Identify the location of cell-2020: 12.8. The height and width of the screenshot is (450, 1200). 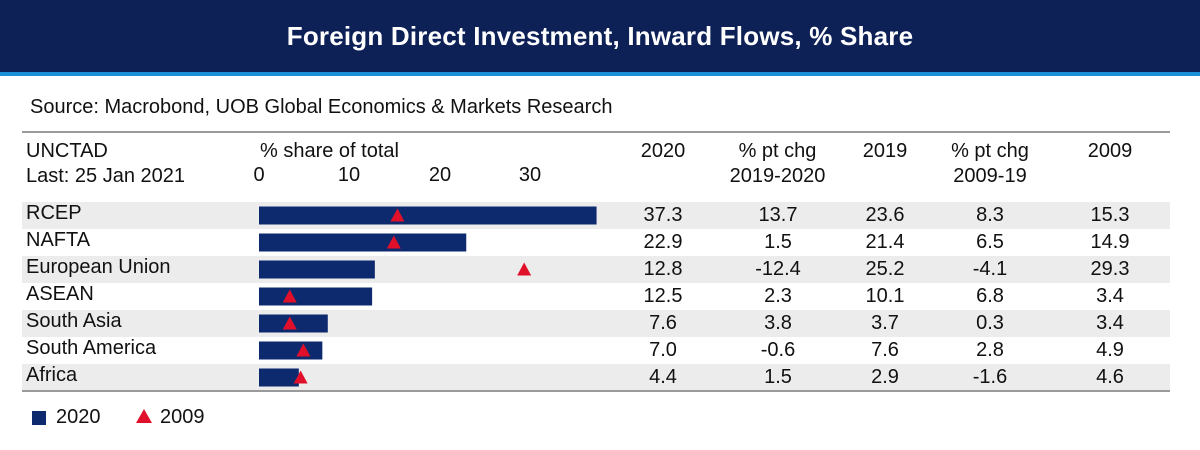
(663, 269).